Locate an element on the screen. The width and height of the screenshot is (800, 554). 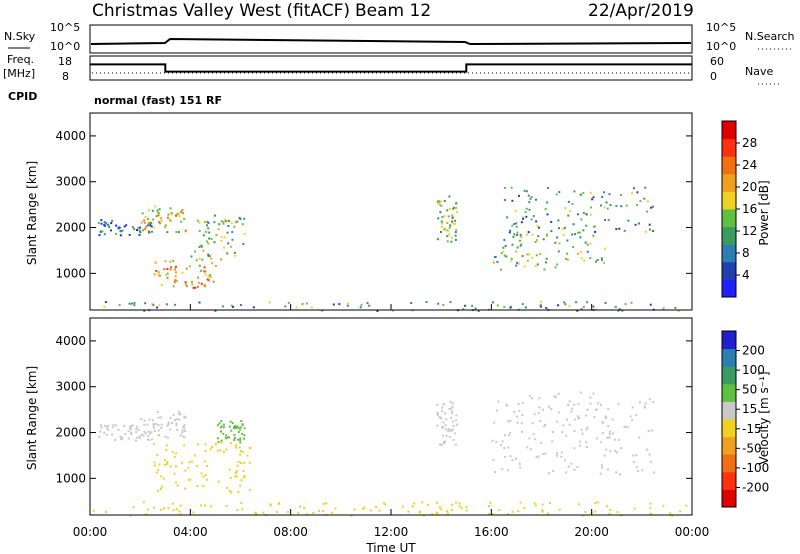
nsearch-label: N.Search is located at coordinates (770, 36).